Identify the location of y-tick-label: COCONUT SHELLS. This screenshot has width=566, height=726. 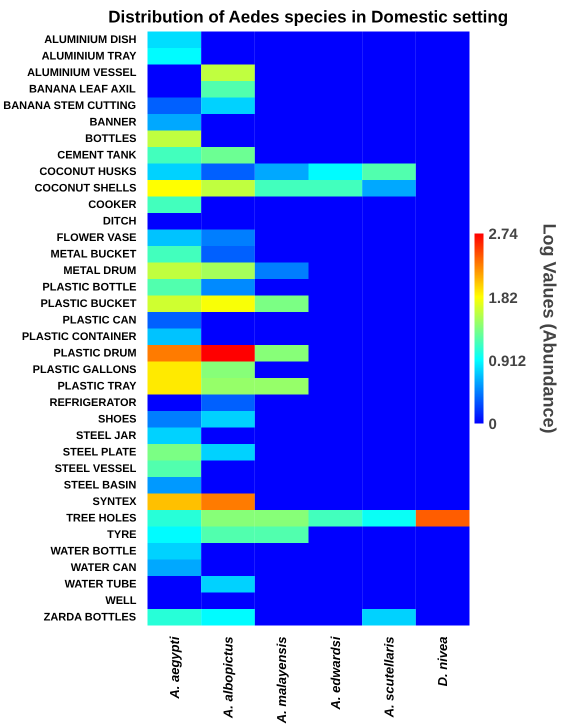
(85, 188).